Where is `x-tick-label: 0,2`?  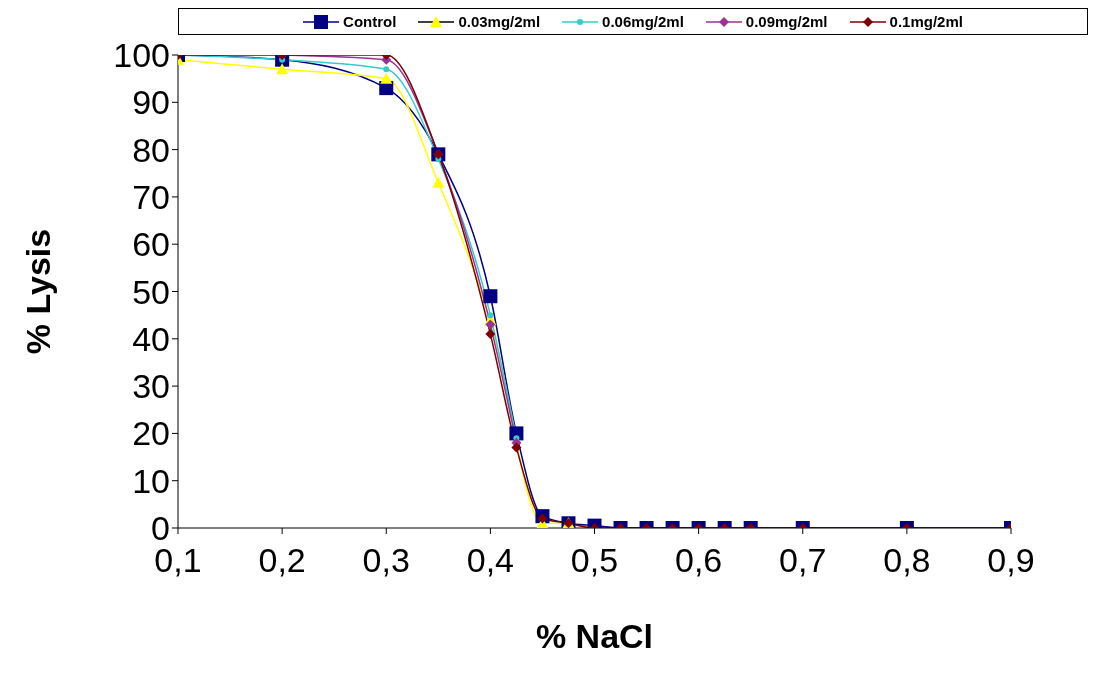 x-tick-label: 0,2 is located at coordinates (282, 560).